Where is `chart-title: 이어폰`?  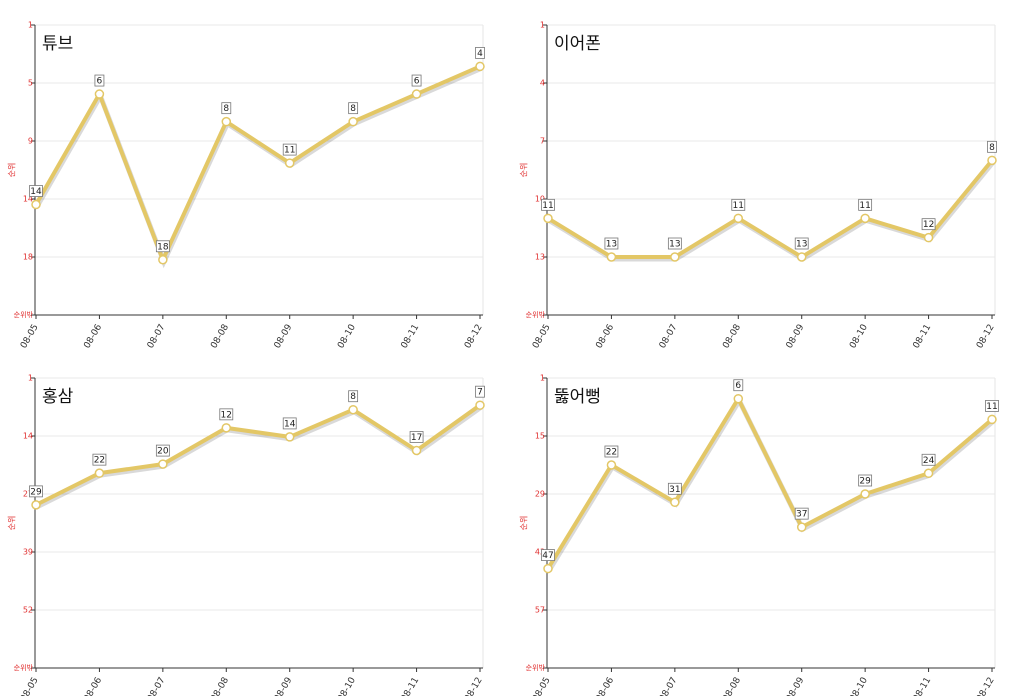 chart-title: 이어폰 is located at coordinates (577, 44).